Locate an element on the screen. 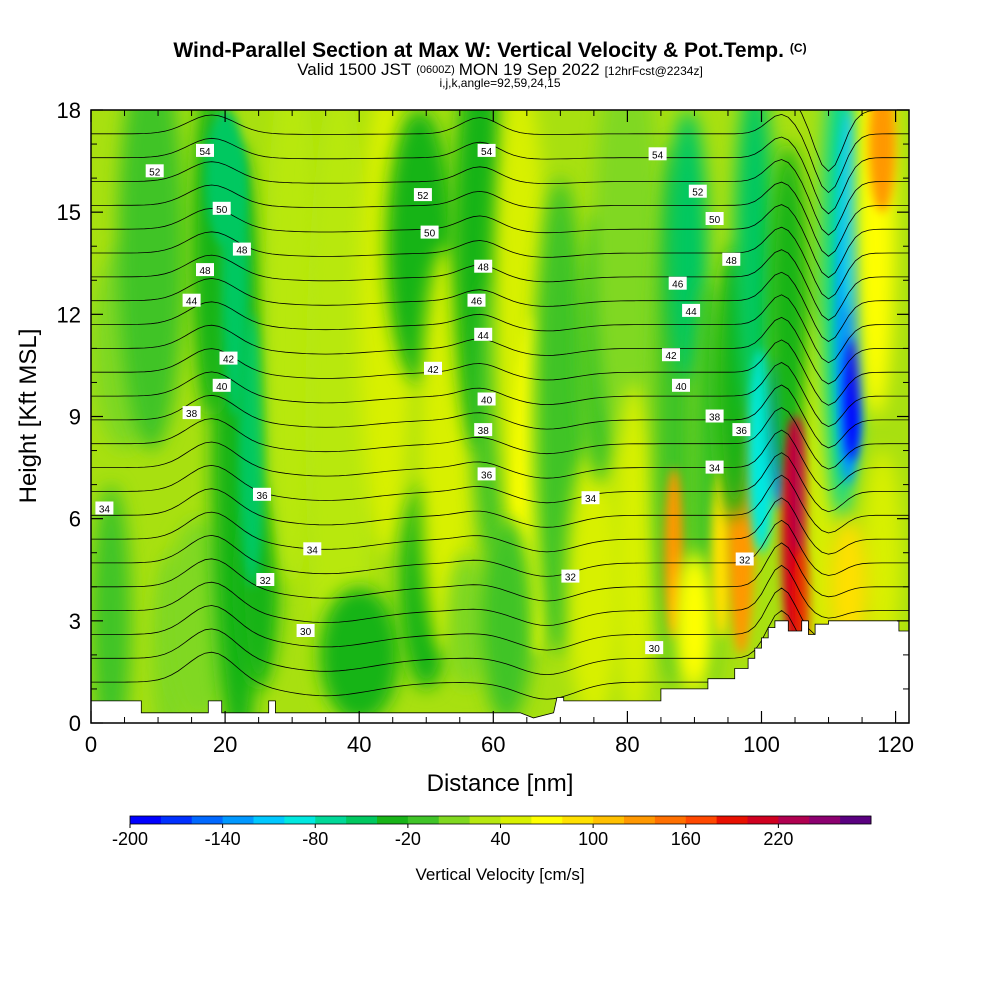 This screenshot has width=1000, height=1000. contour-label-25: 32 is located at coordinates (570, 576).